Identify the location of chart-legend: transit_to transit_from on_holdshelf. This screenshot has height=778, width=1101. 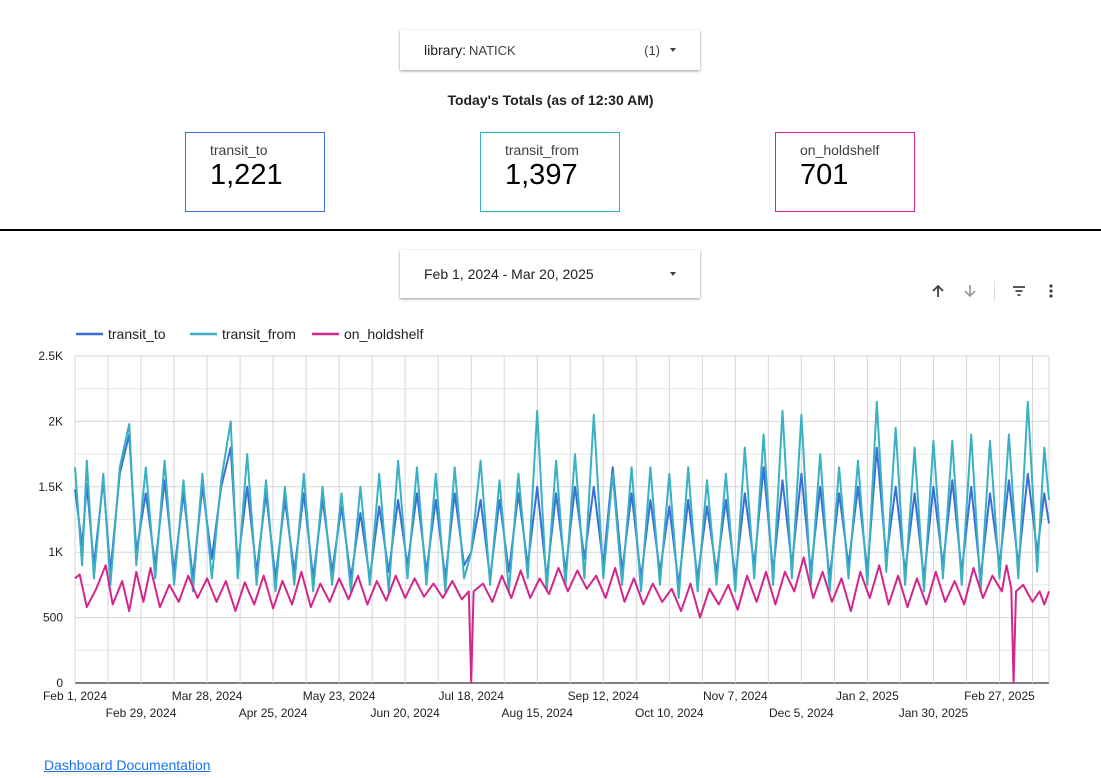
(250, 334).